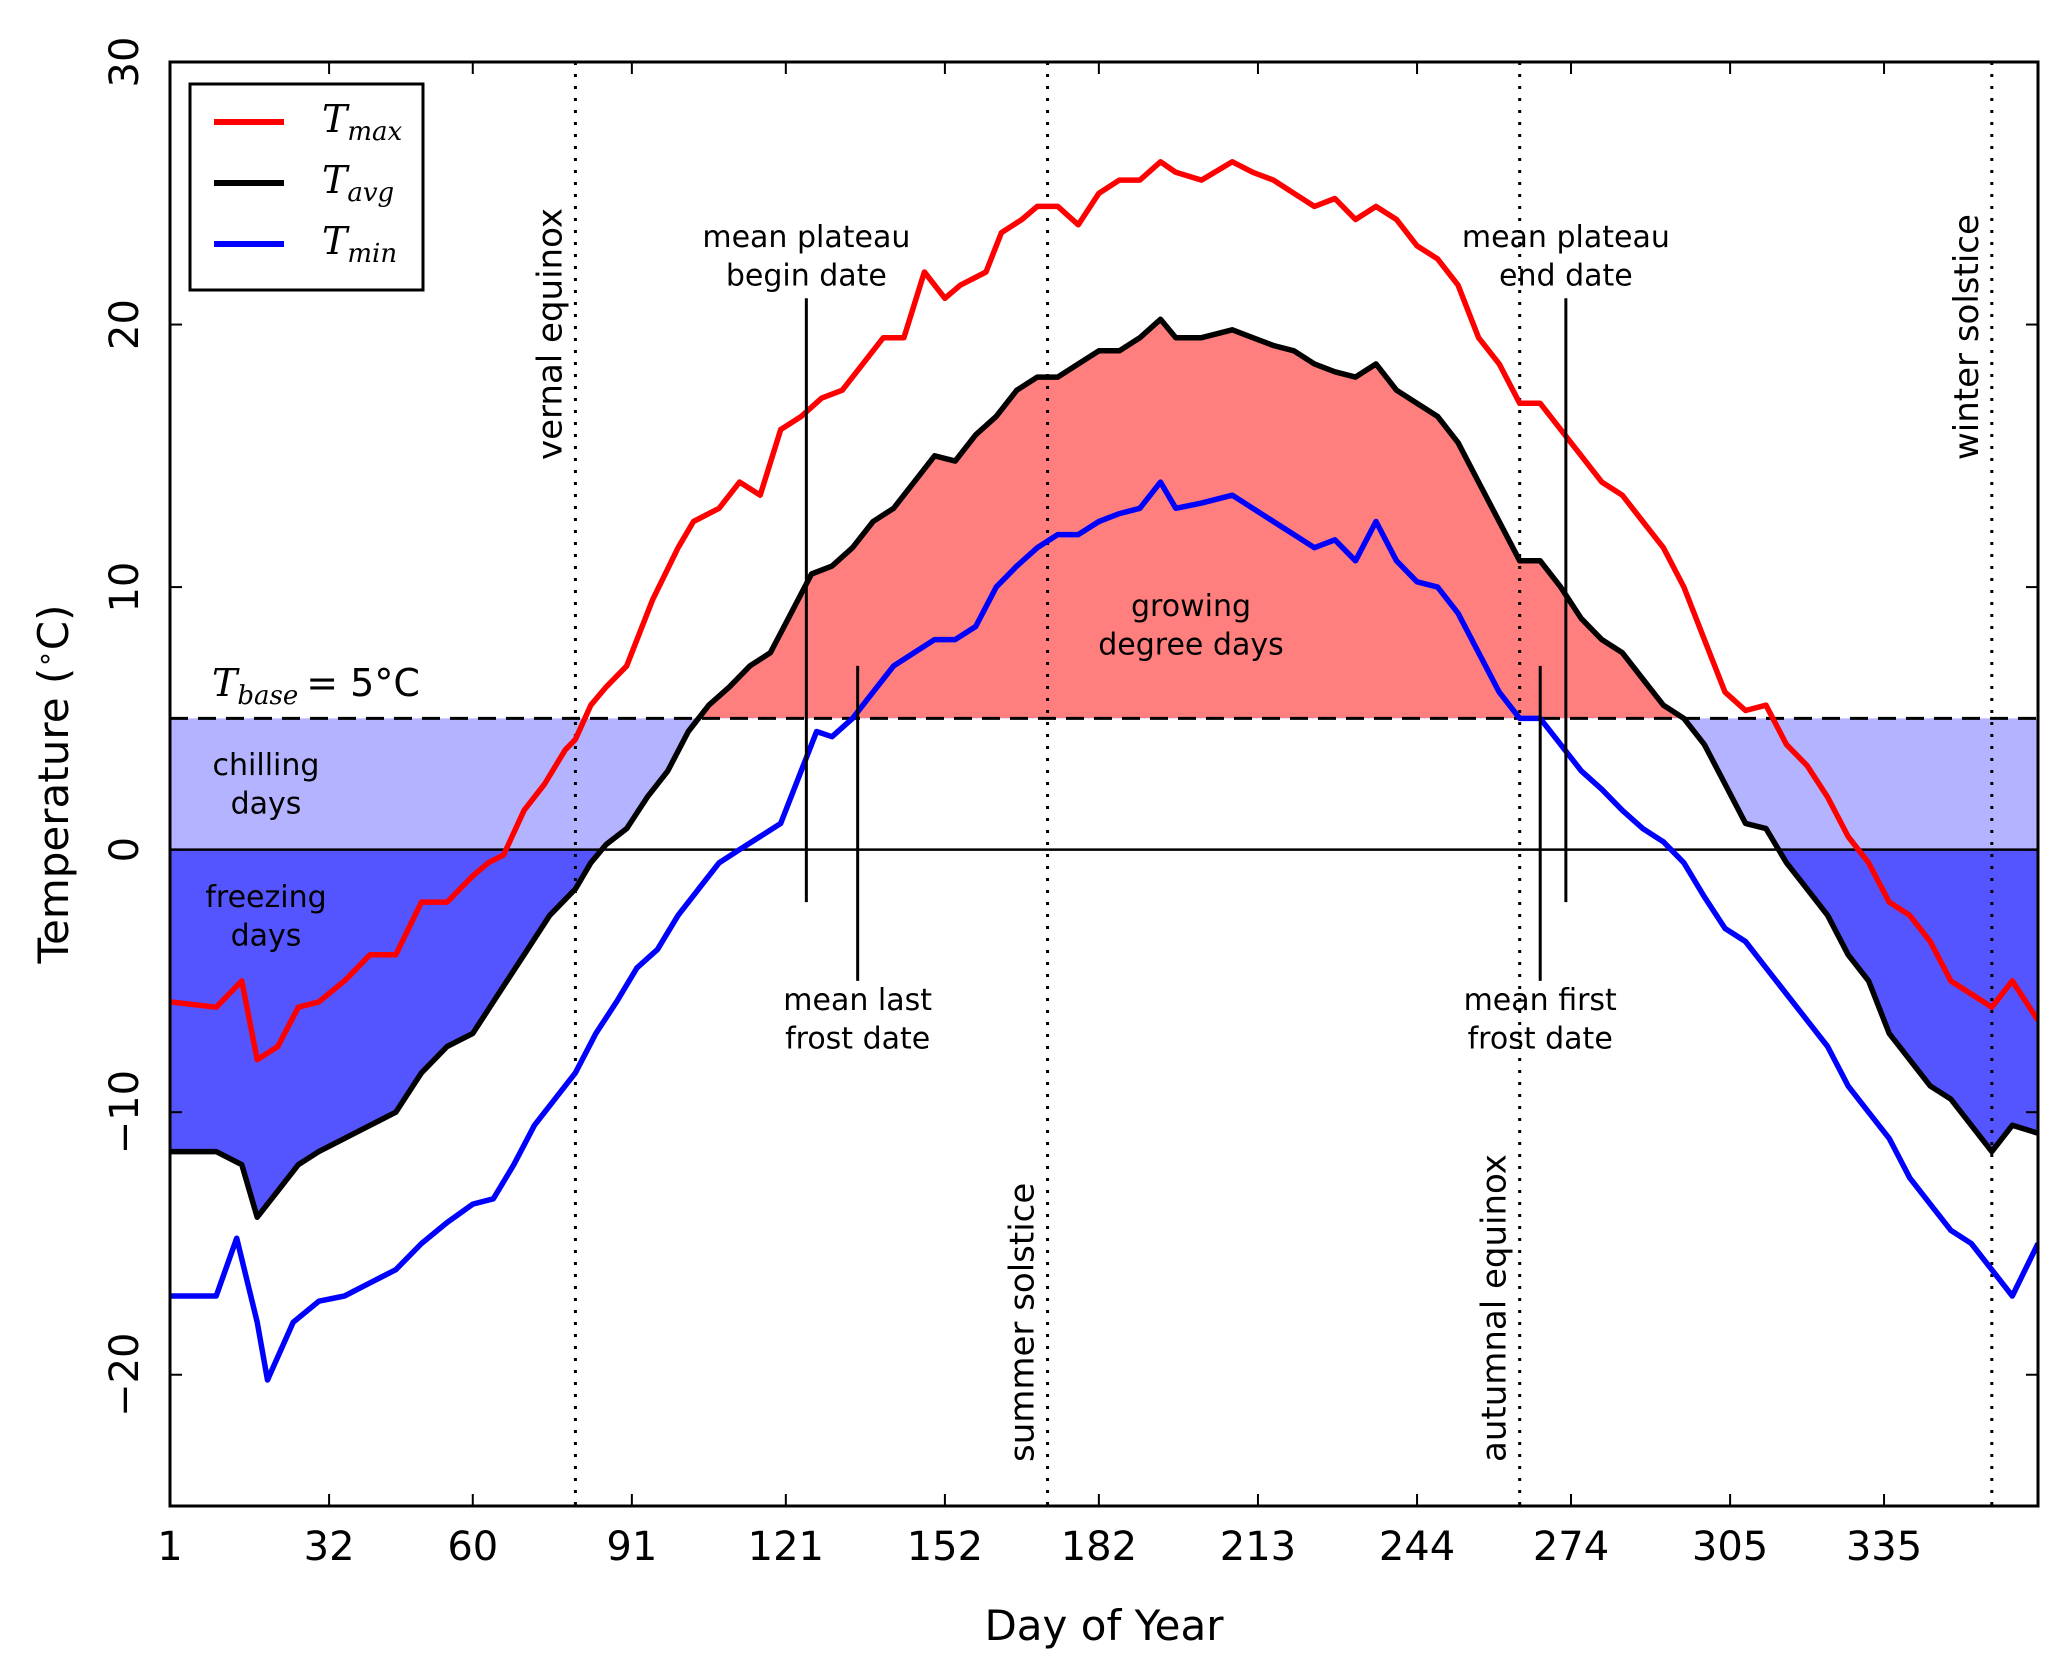 The height and width of the screenshot is (1665, 2057). Describe the element at coordinates (306, 187) in the screenshot. I see `legend-box` at that location.